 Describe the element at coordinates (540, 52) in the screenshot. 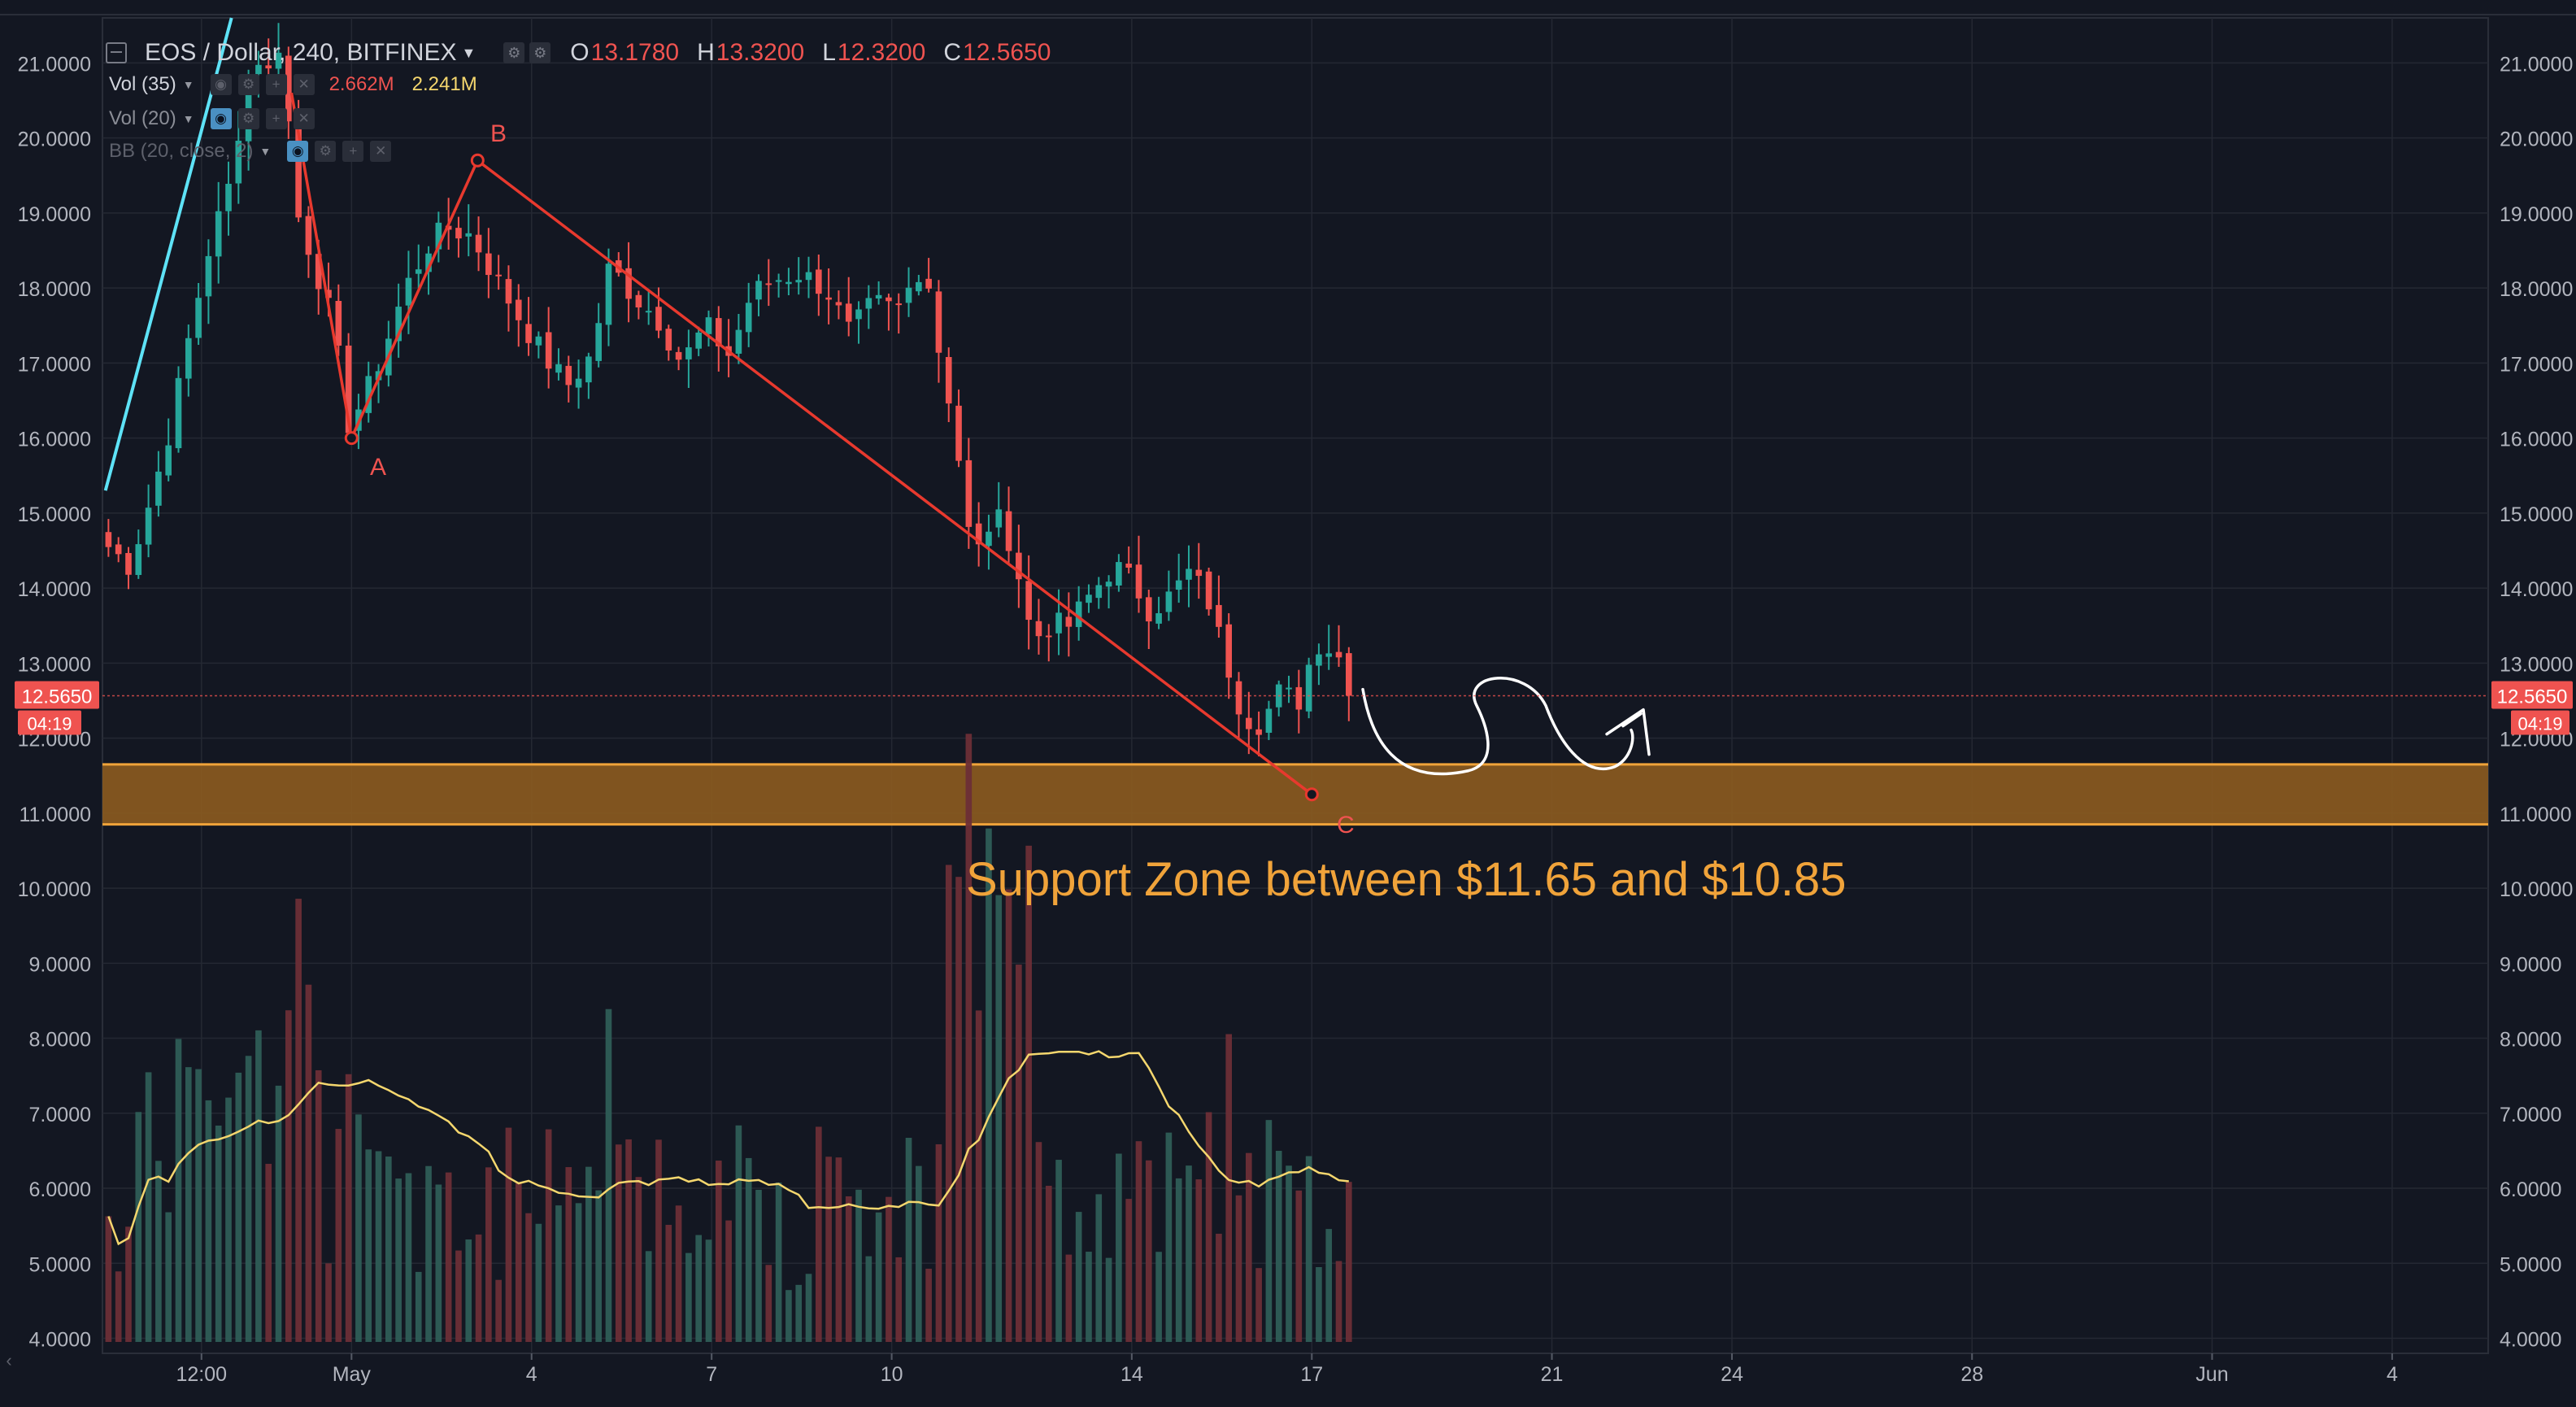

I see `gear-icon: ⚙` at that location.